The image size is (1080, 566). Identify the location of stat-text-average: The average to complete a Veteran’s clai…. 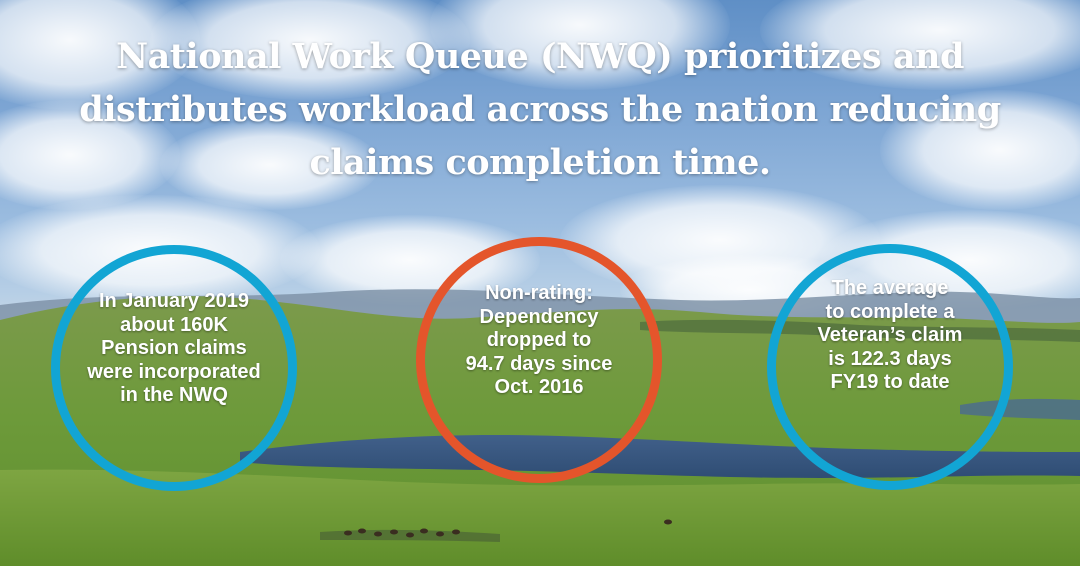
(890, 335).